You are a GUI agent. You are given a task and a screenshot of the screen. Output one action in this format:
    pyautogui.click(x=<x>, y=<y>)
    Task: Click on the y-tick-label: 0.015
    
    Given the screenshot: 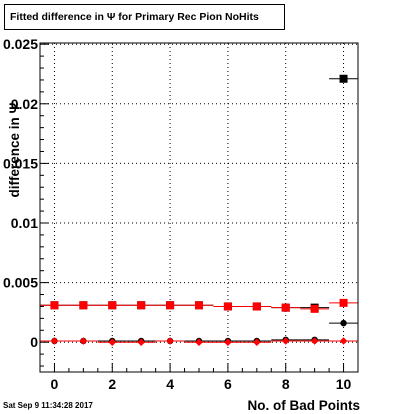 What is the action you would take?
    pyautogui.click(x=20, y=163)
    